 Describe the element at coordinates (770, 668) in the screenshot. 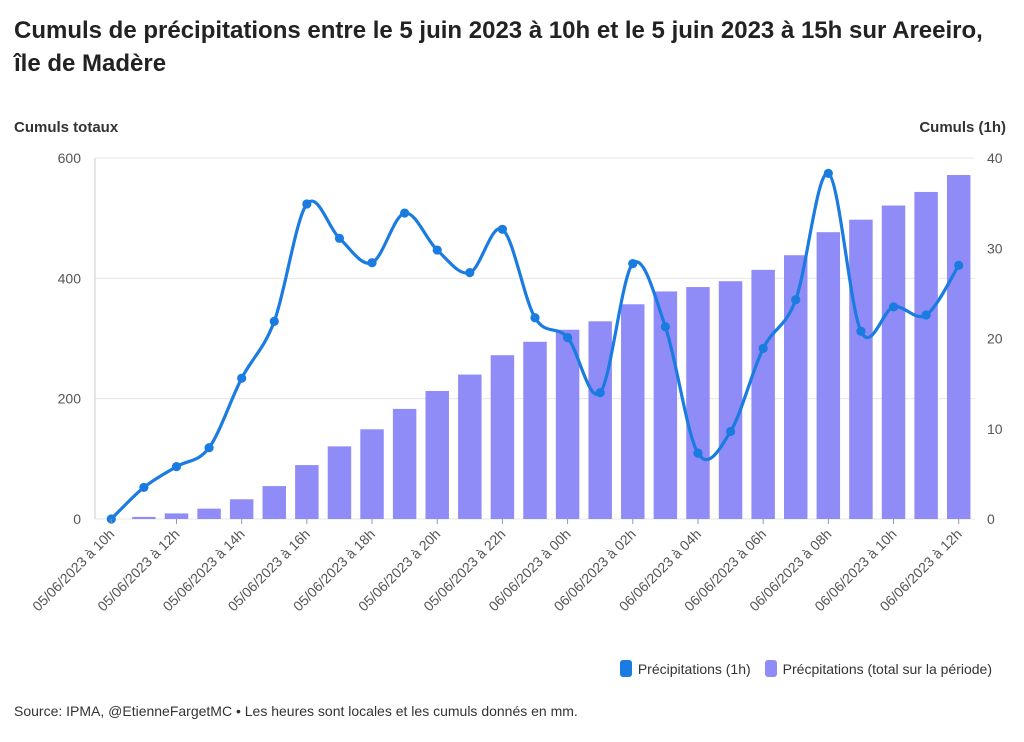

I see `legend-swatch-total` at that location.